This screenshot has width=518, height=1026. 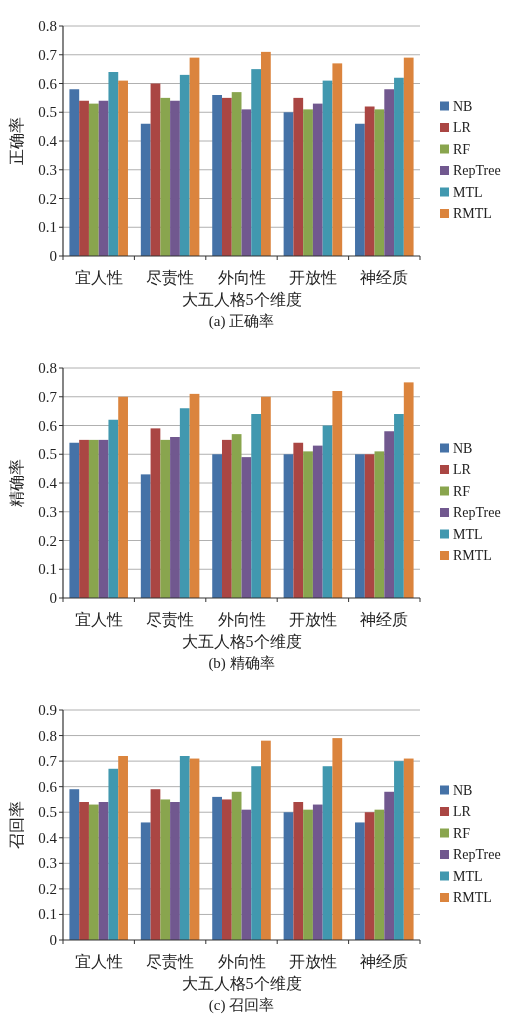 What do you see at coordinates (16, 483) in the screenshot?
I see `y-axis-title: 精确率` at bounding box center [16, 483].